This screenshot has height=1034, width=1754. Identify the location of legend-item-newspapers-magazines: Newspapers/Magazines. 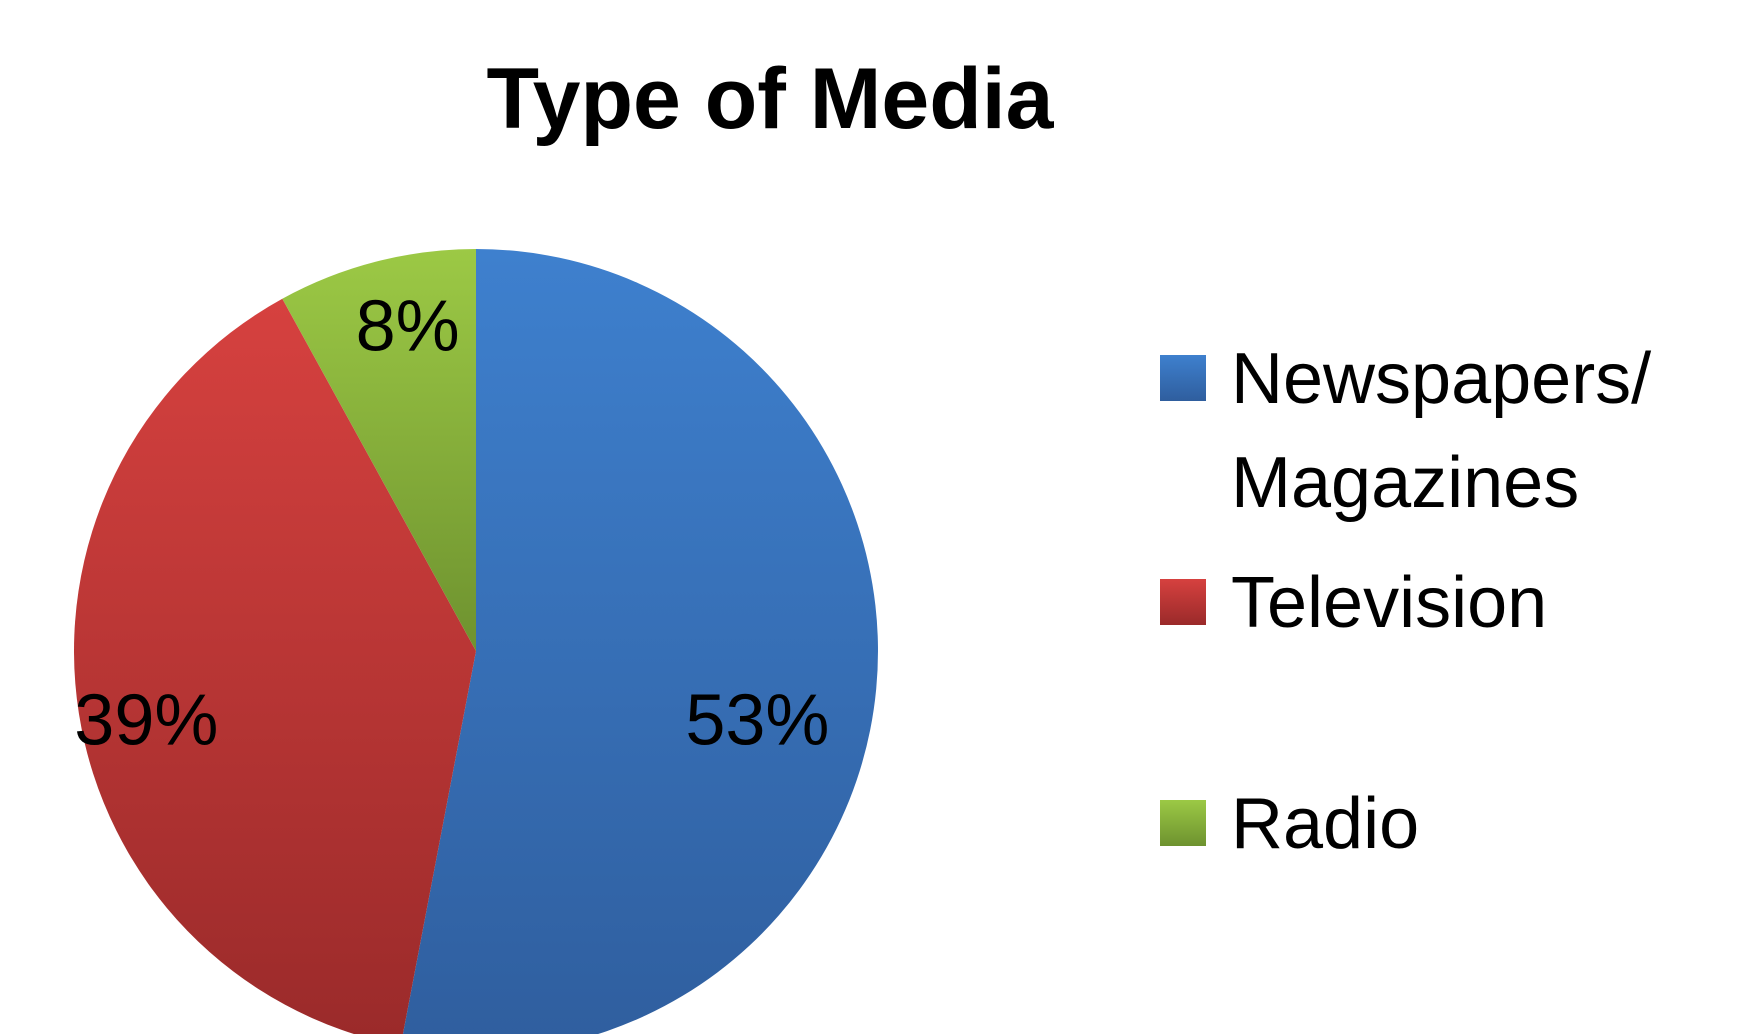
(1405, 431).